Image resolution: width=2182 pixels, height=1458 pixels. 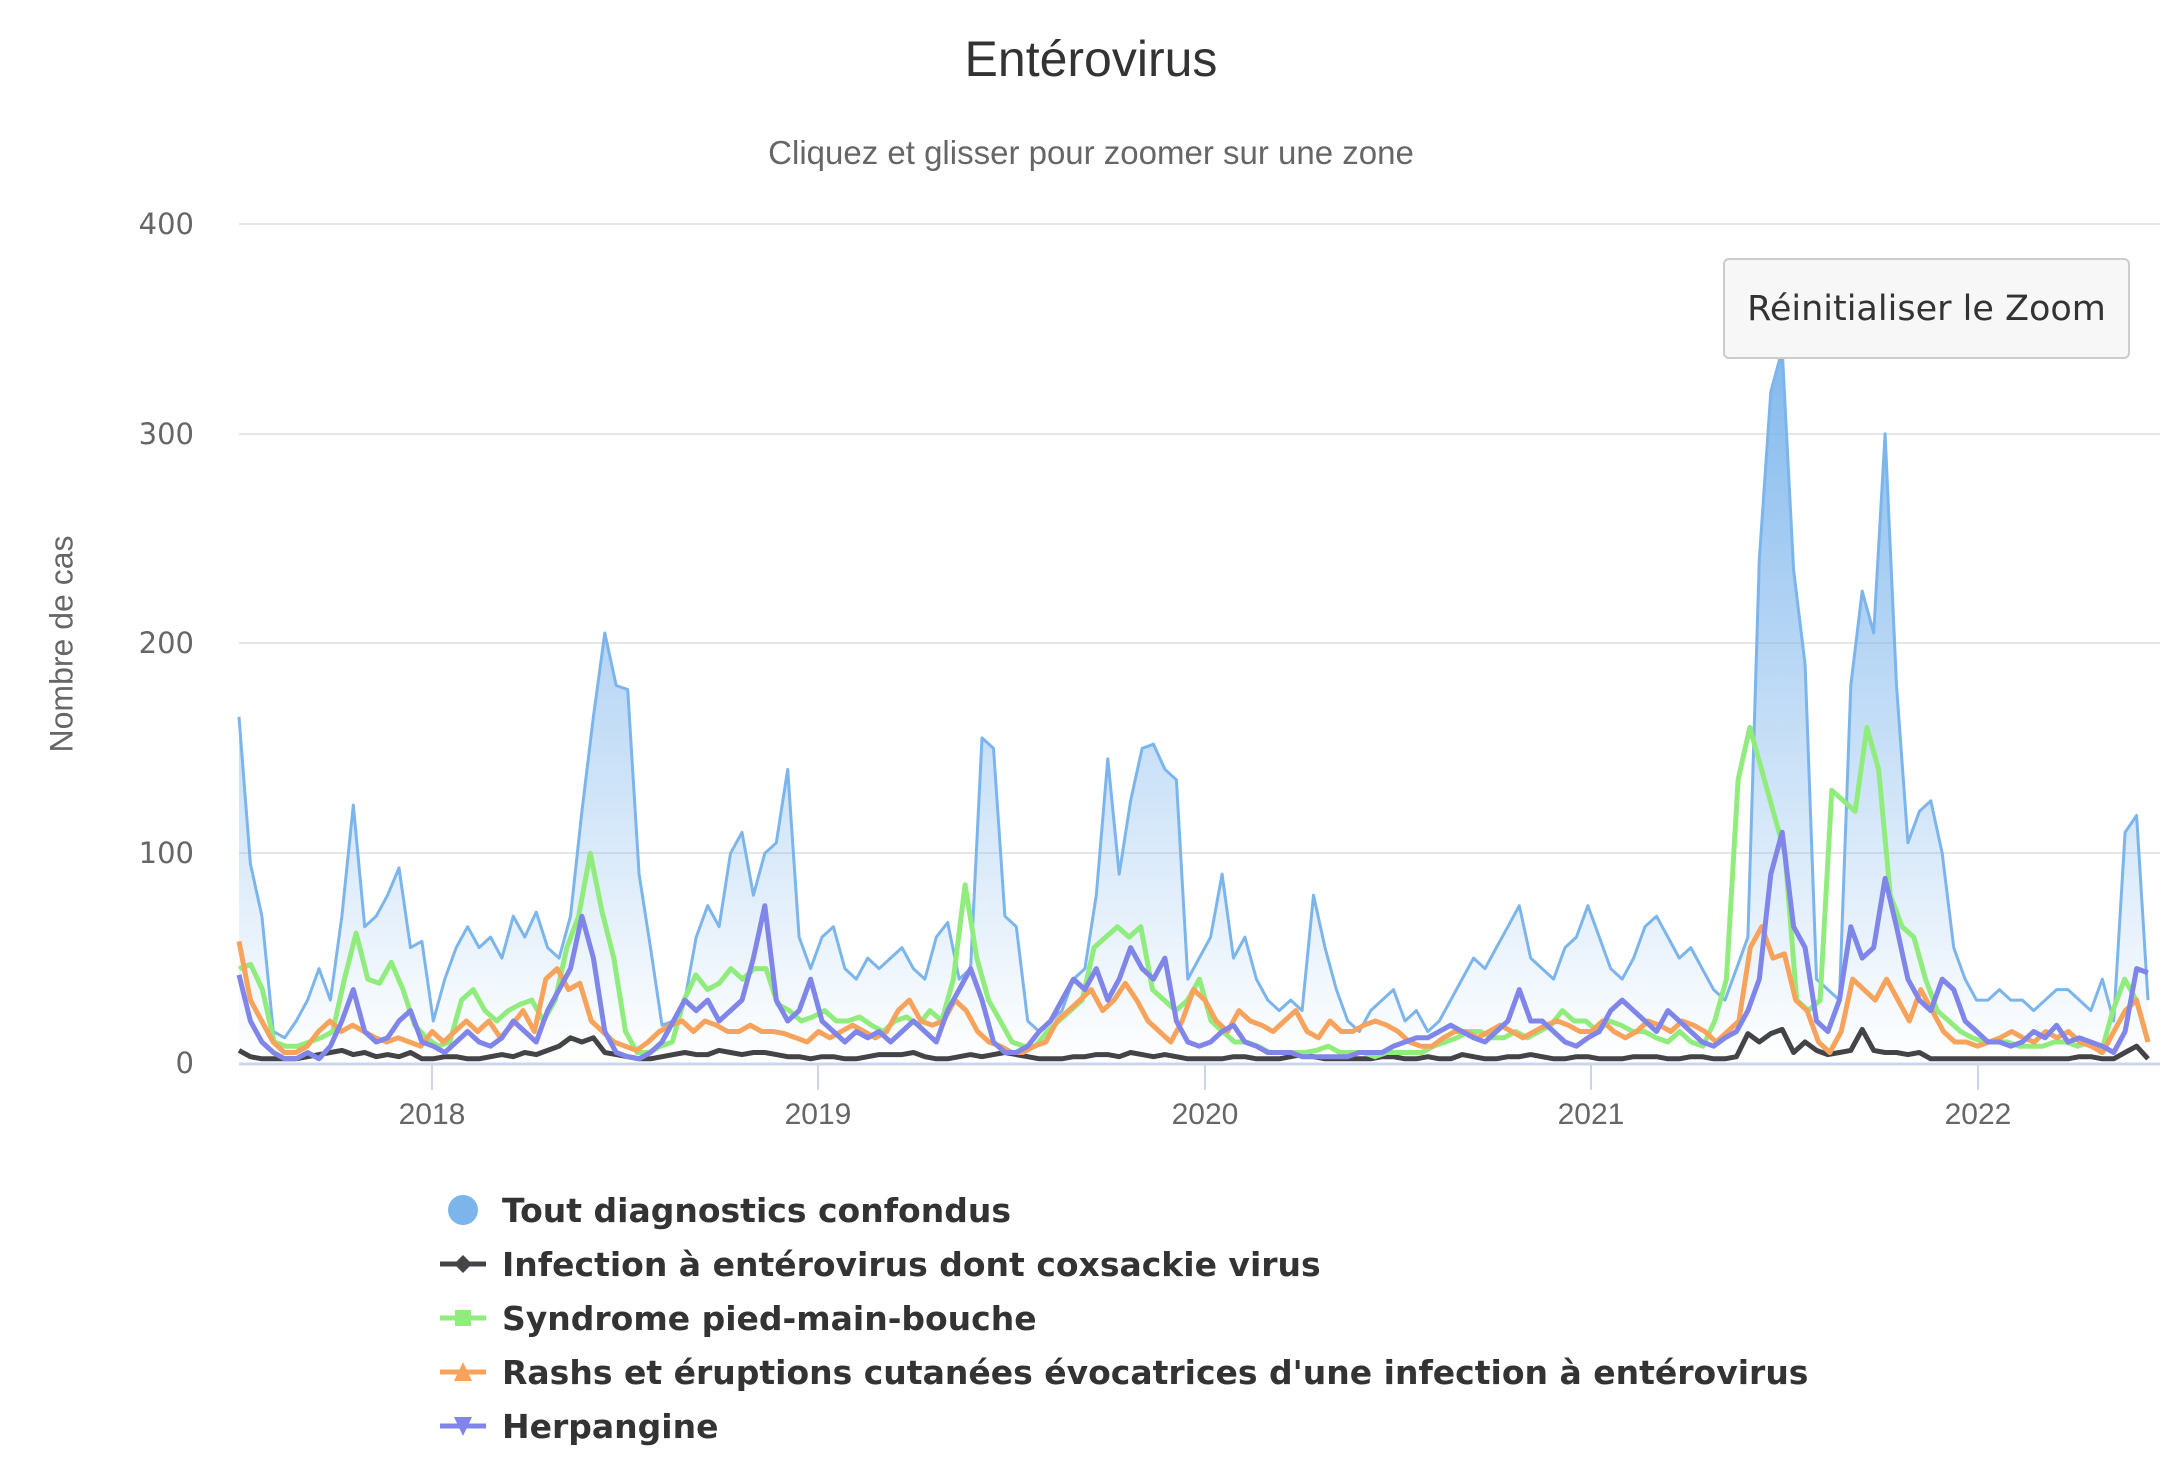 What do you see at coordinates (1091, 59) in the screenshot?
I see `chart-title: Entérovirus` at bounding box center [1091, 59].